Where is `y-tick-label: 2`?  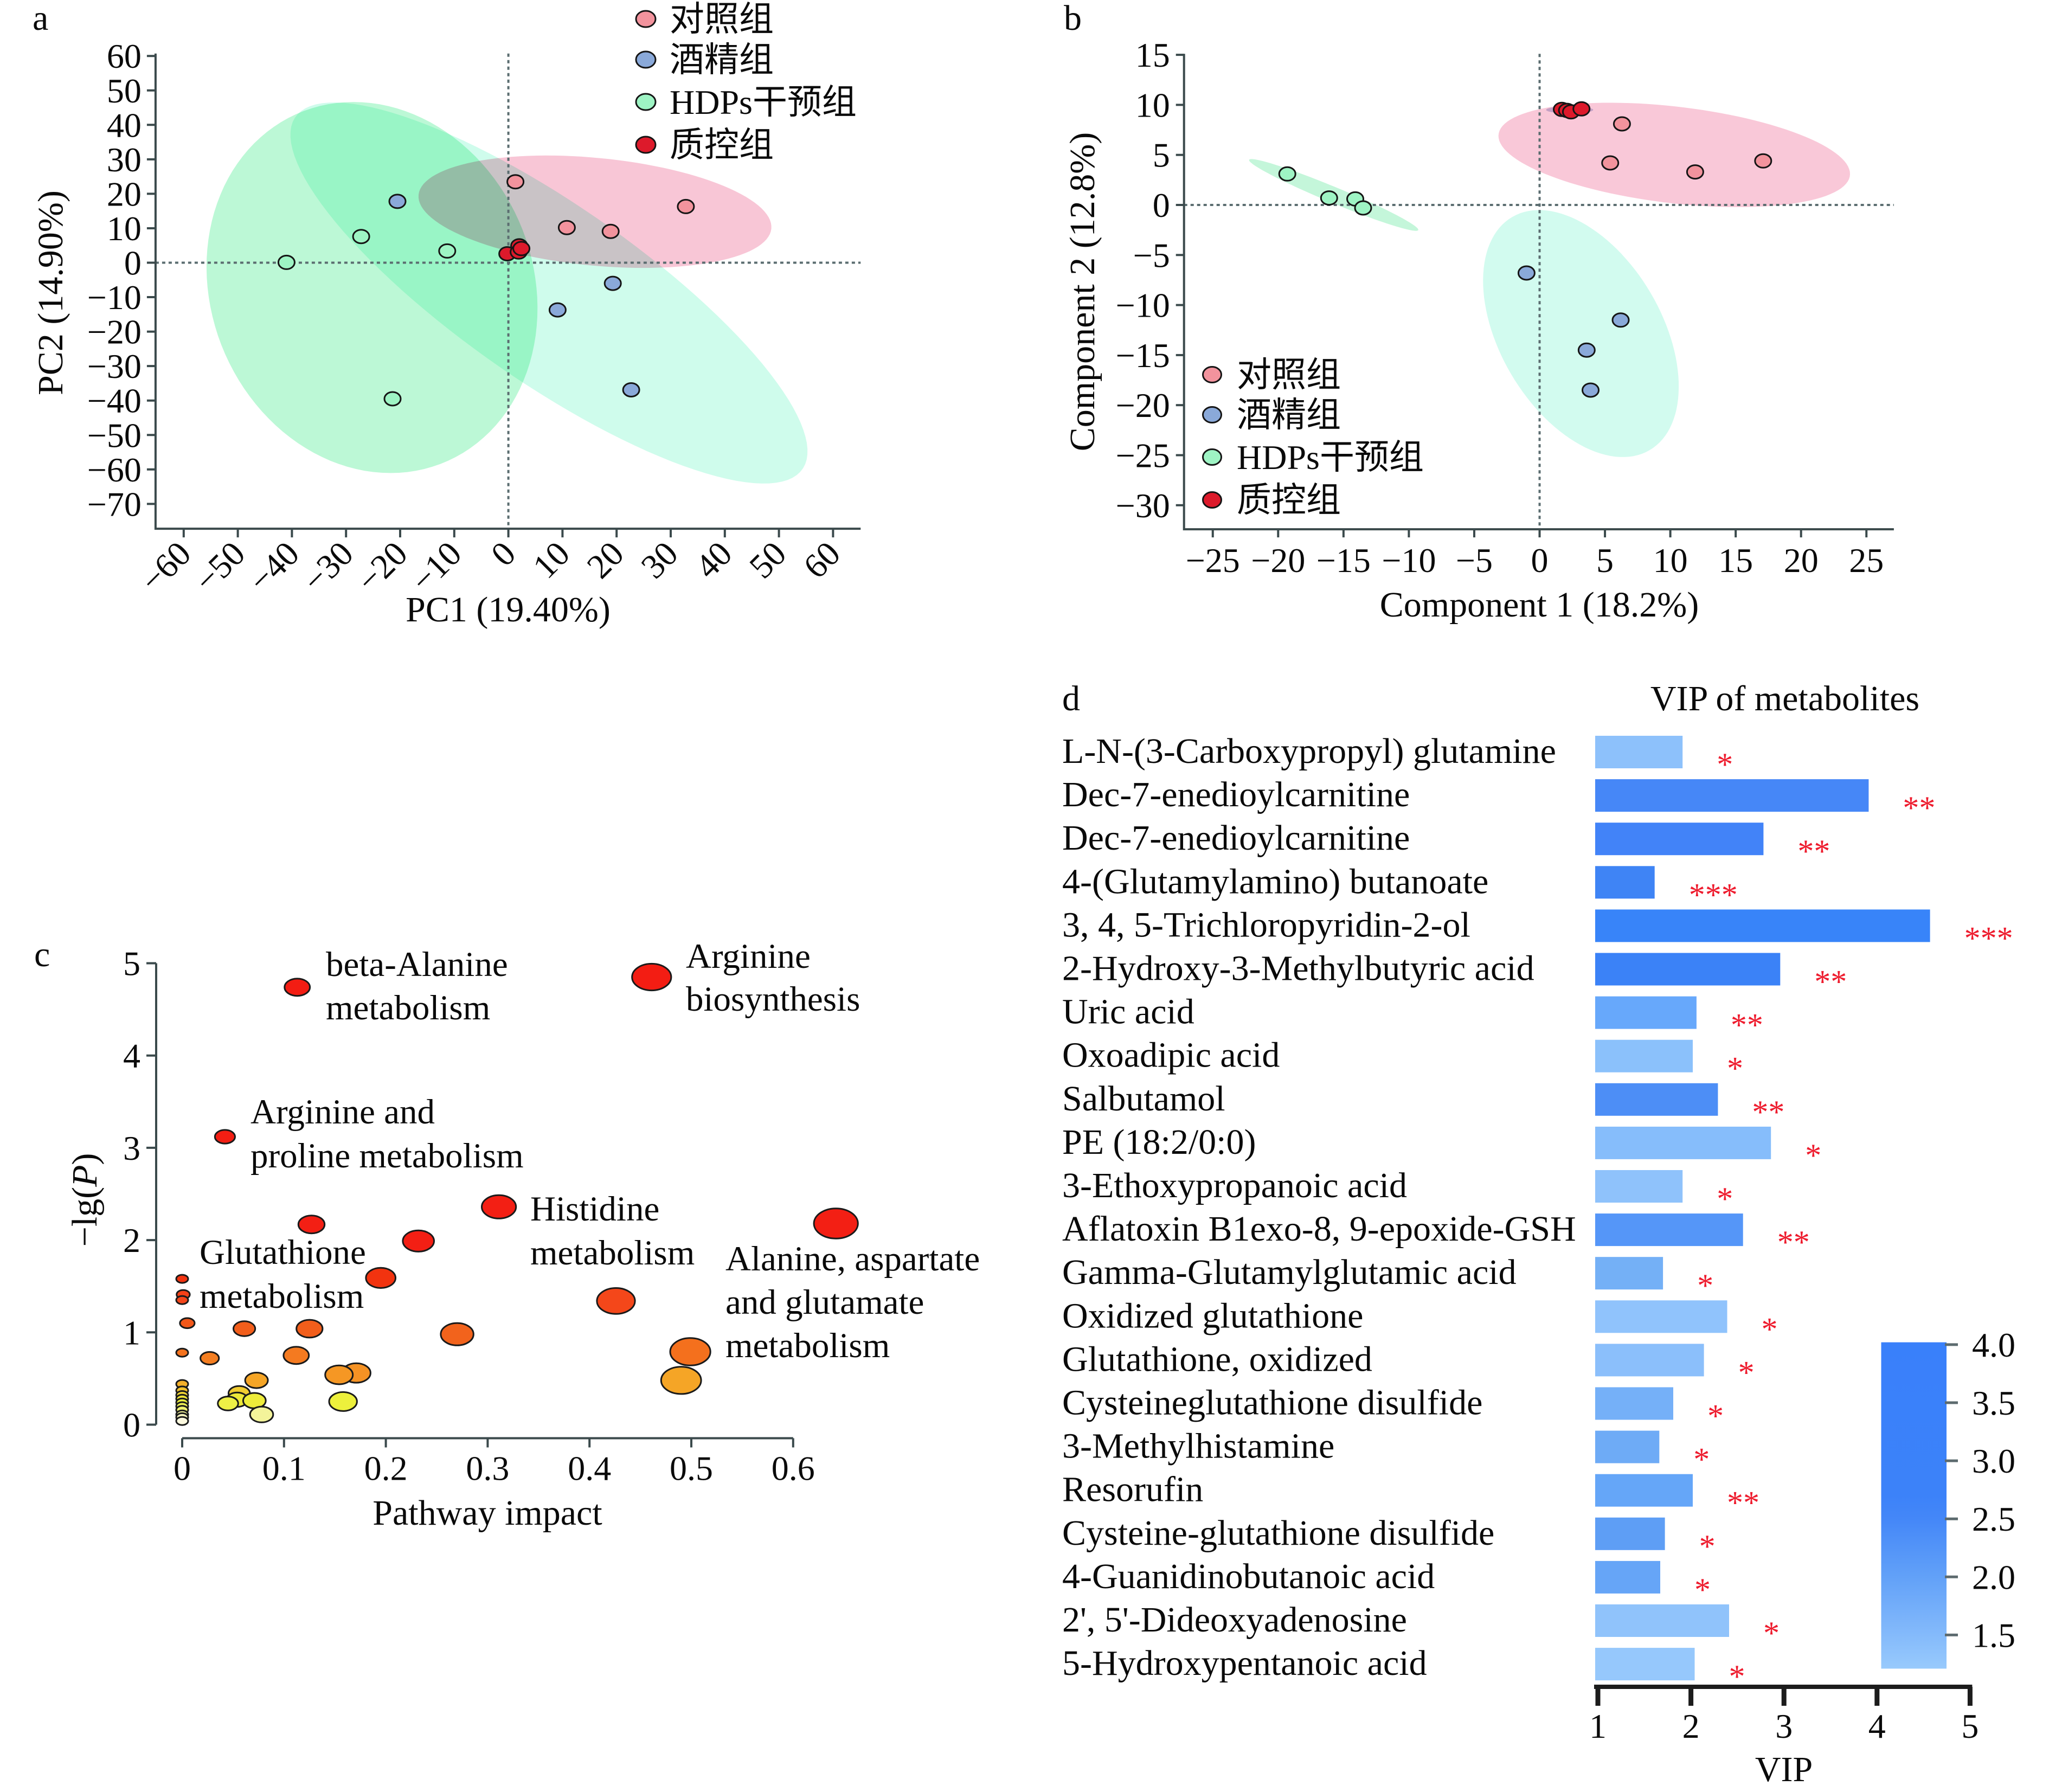
y-tick-label: 2 is located at coordinates (131, 1240).